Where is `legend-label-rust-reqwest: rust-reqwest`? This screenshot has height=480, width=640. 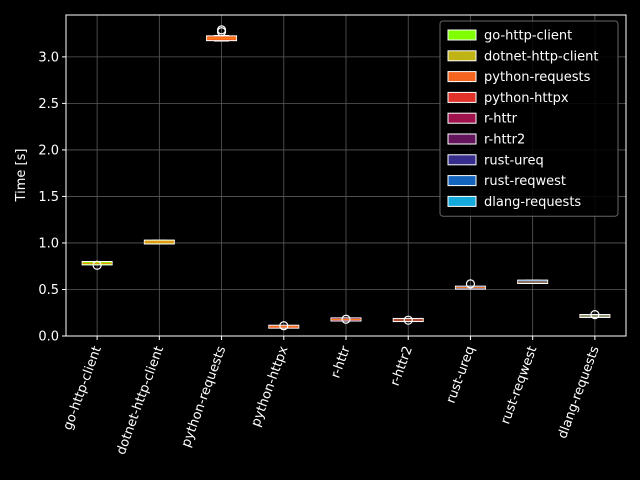 legend-label-rust-reqwest: rust-reqwest is located at coordinates (525, 181).